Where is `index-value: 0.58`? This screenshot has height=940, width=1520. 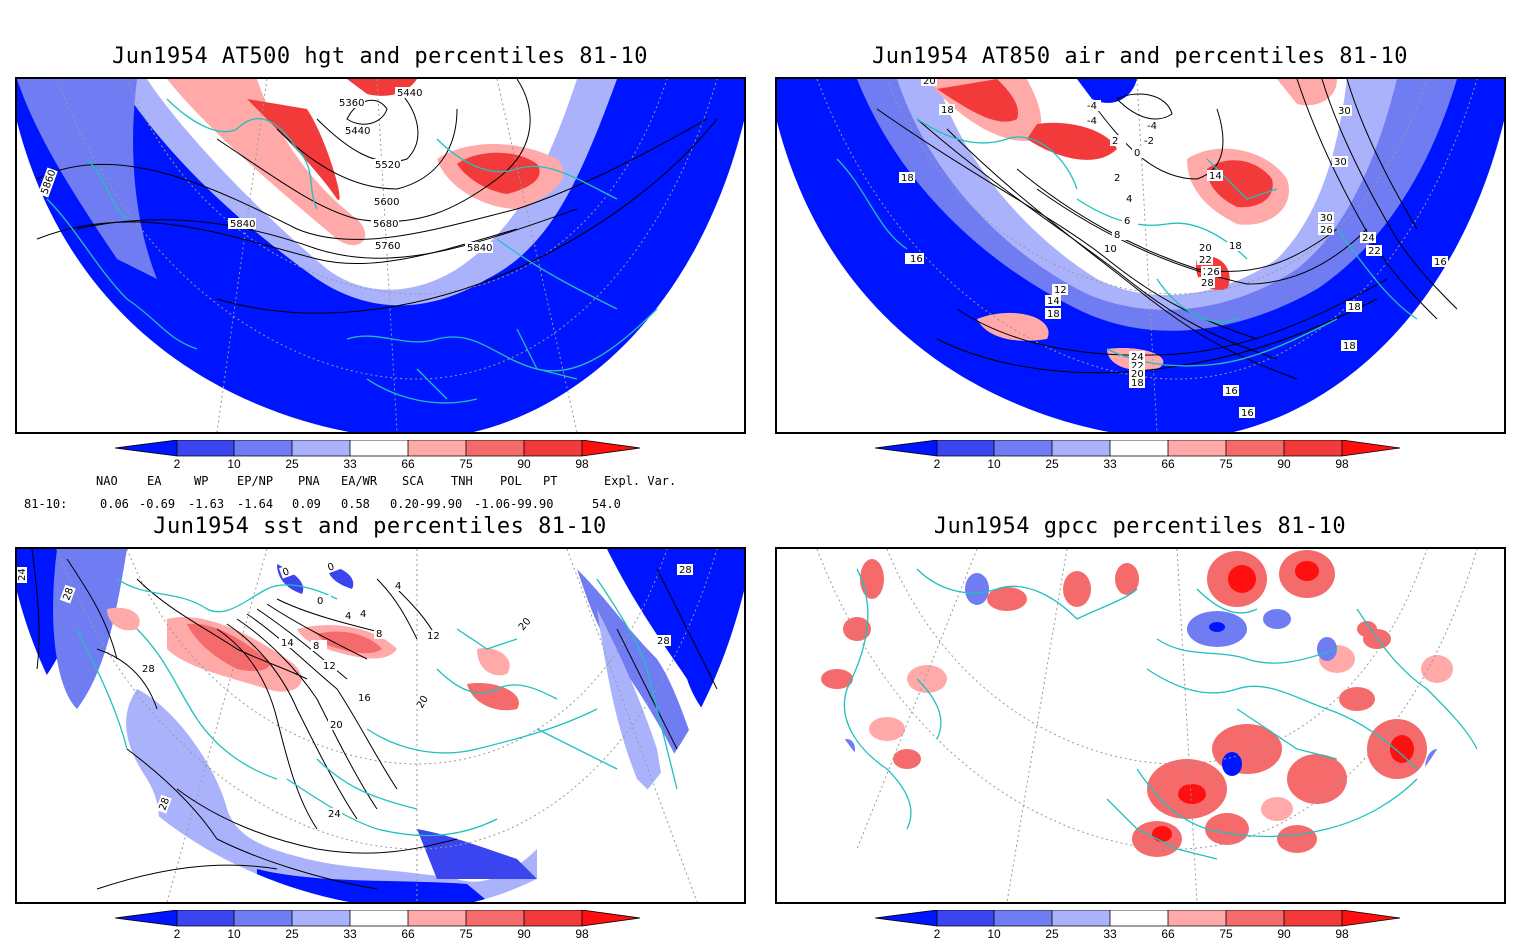
index-value: 0.58 is located at coordinates (355, 504).